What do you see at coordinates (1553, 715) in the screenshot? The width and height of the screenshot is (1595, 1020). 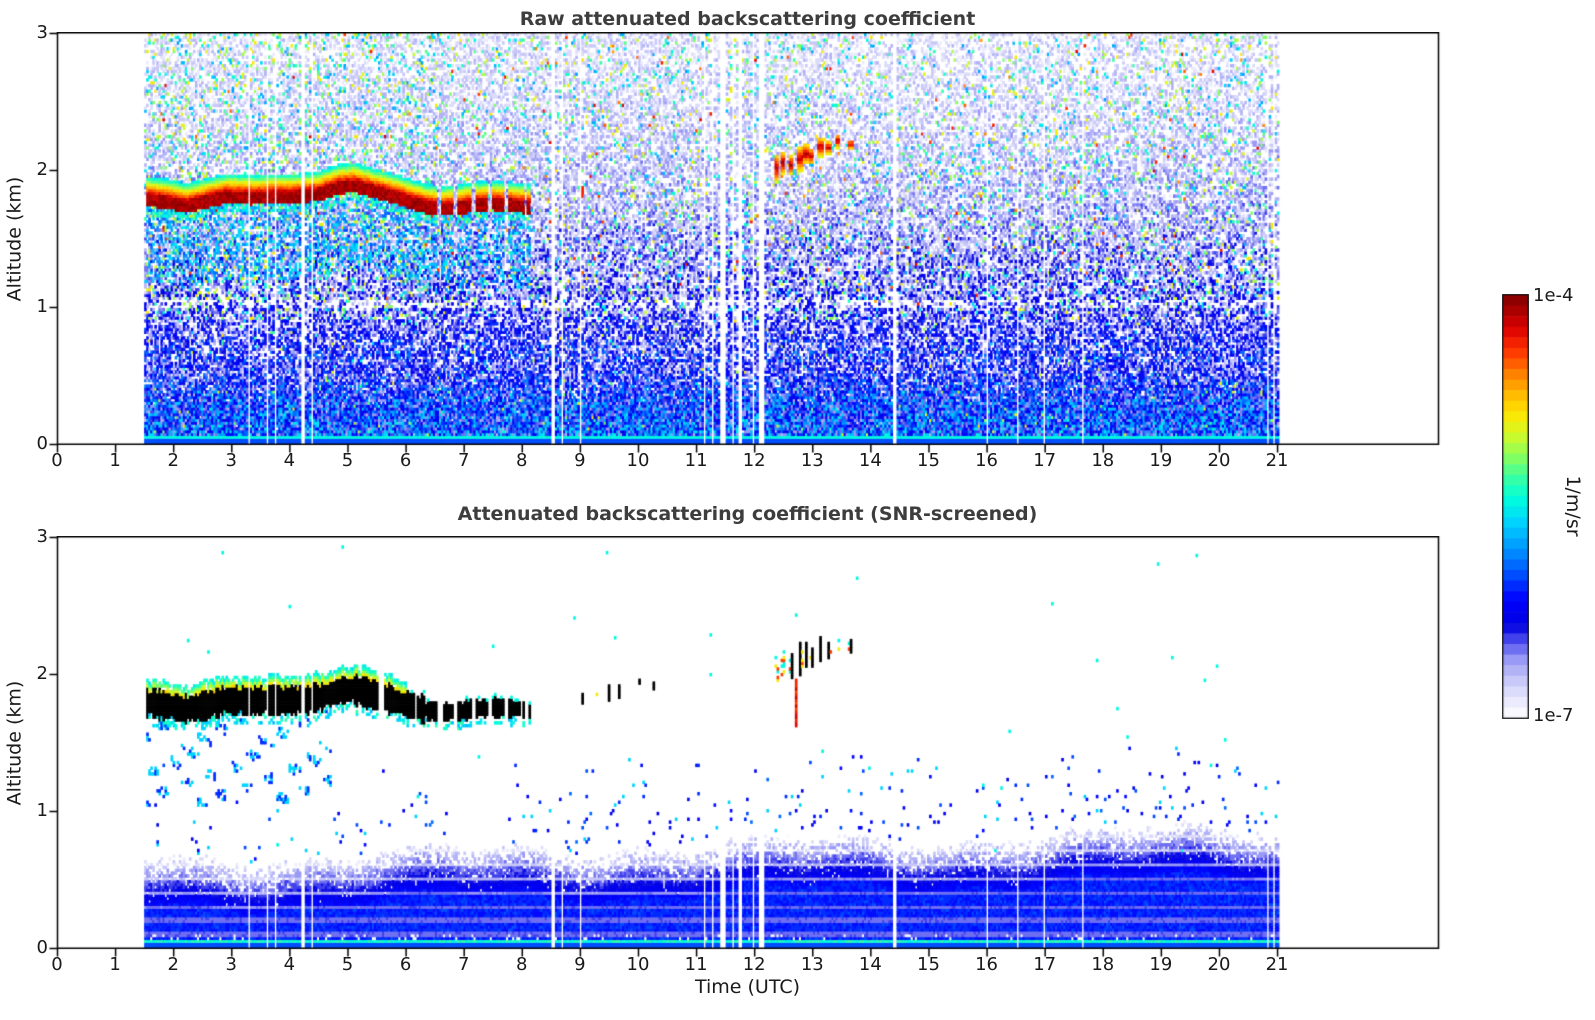 I see `colorbar-min-label: 1e-7` at bounding box center [1553, 715].